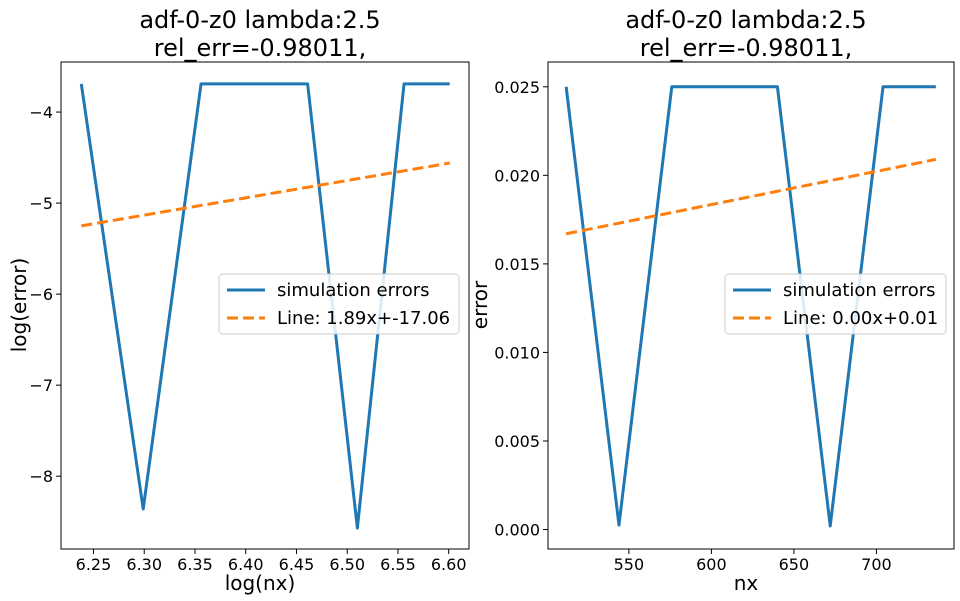 The width and height of the screenshot is (960, 601). Describe the element at coordinates (246, 564) in the screenshot. I see `x-tick-label: 6.40` at that location.